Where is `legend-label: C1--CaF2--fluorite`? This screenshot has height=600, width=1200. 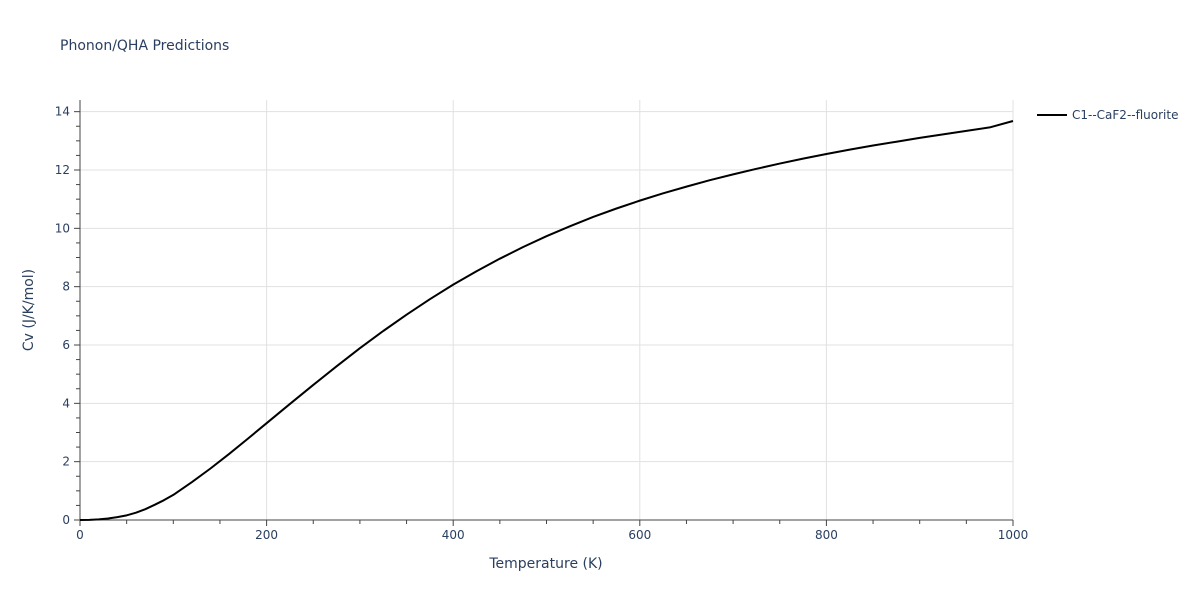 legend-label: C1--CaF2--fluorite is located at coordinates (1125, 115).